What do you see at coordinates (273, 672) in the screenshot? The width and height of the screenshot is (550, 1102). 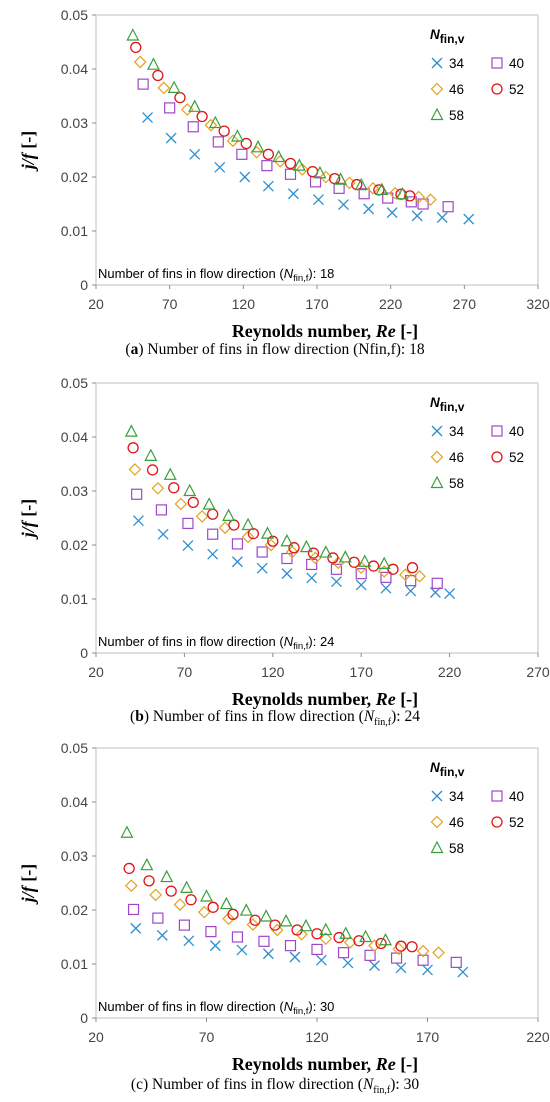 I see `chart1-xtick-label-2: 120` at bounding box center [273, 672].